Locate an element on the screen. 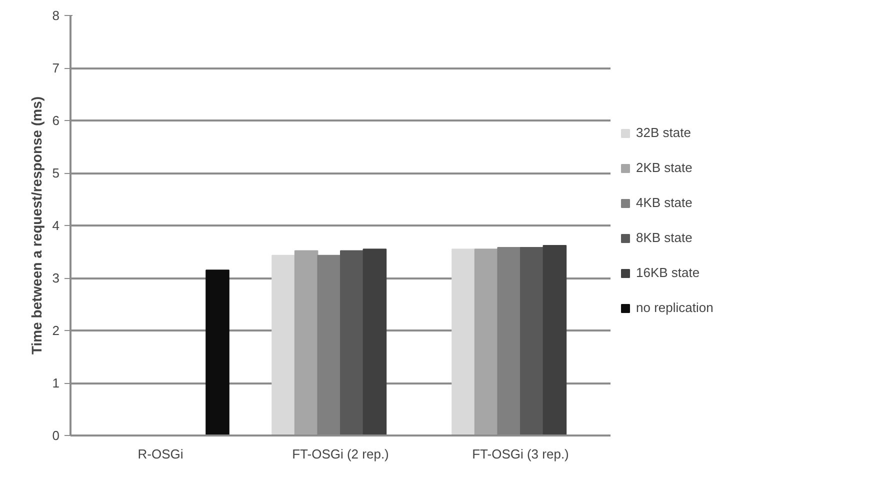 Image resolution: width=885 pixels, height=501 pixels. y-tick-label: 5 is located at coordinates (56, 173).